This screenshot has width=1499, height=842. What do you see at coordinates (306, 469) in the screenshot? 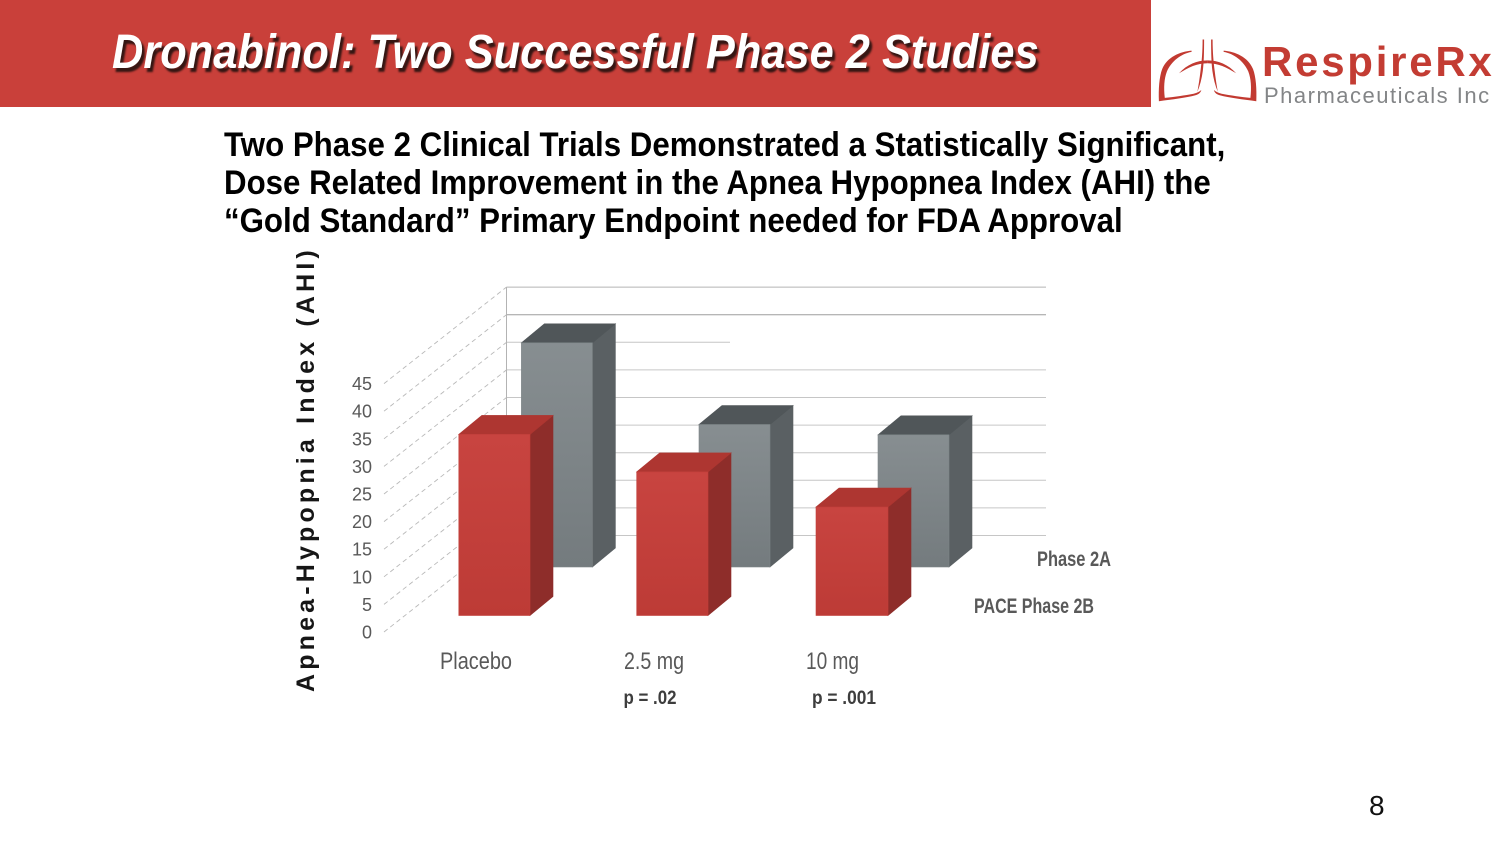
I see `svg-text: Apnea-Hypopnia Index (AHI)` at bounding box center [306, 469].